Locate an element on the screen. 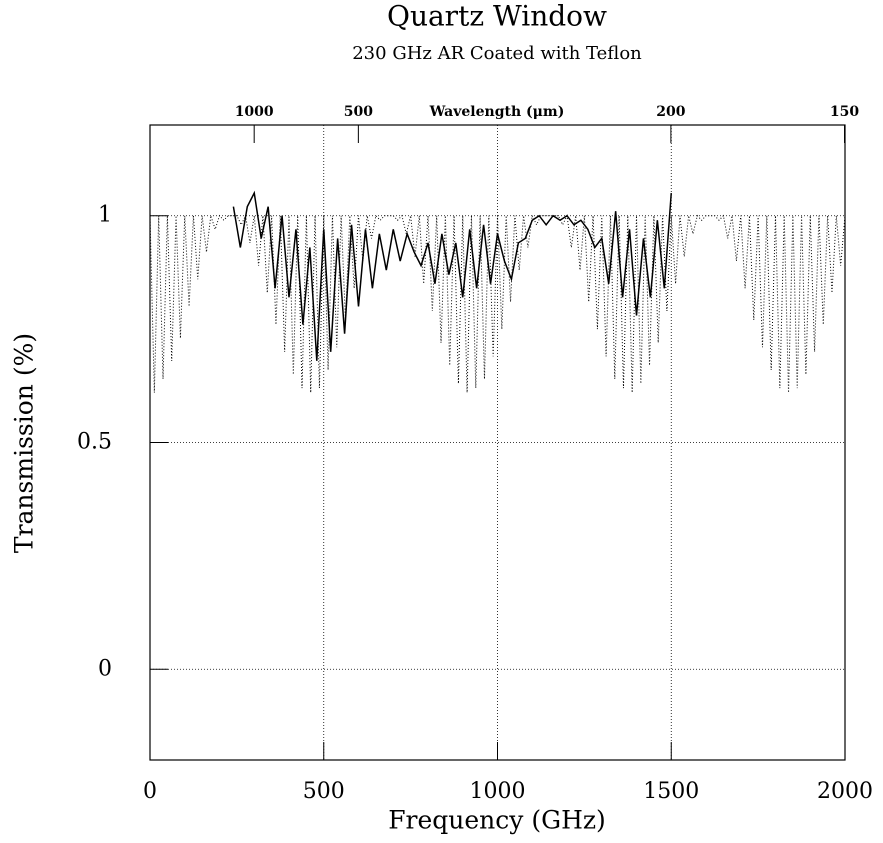 This screenshot has height=843, width=883. x-tick-label: 2000 is located at coordinates (845, 791).